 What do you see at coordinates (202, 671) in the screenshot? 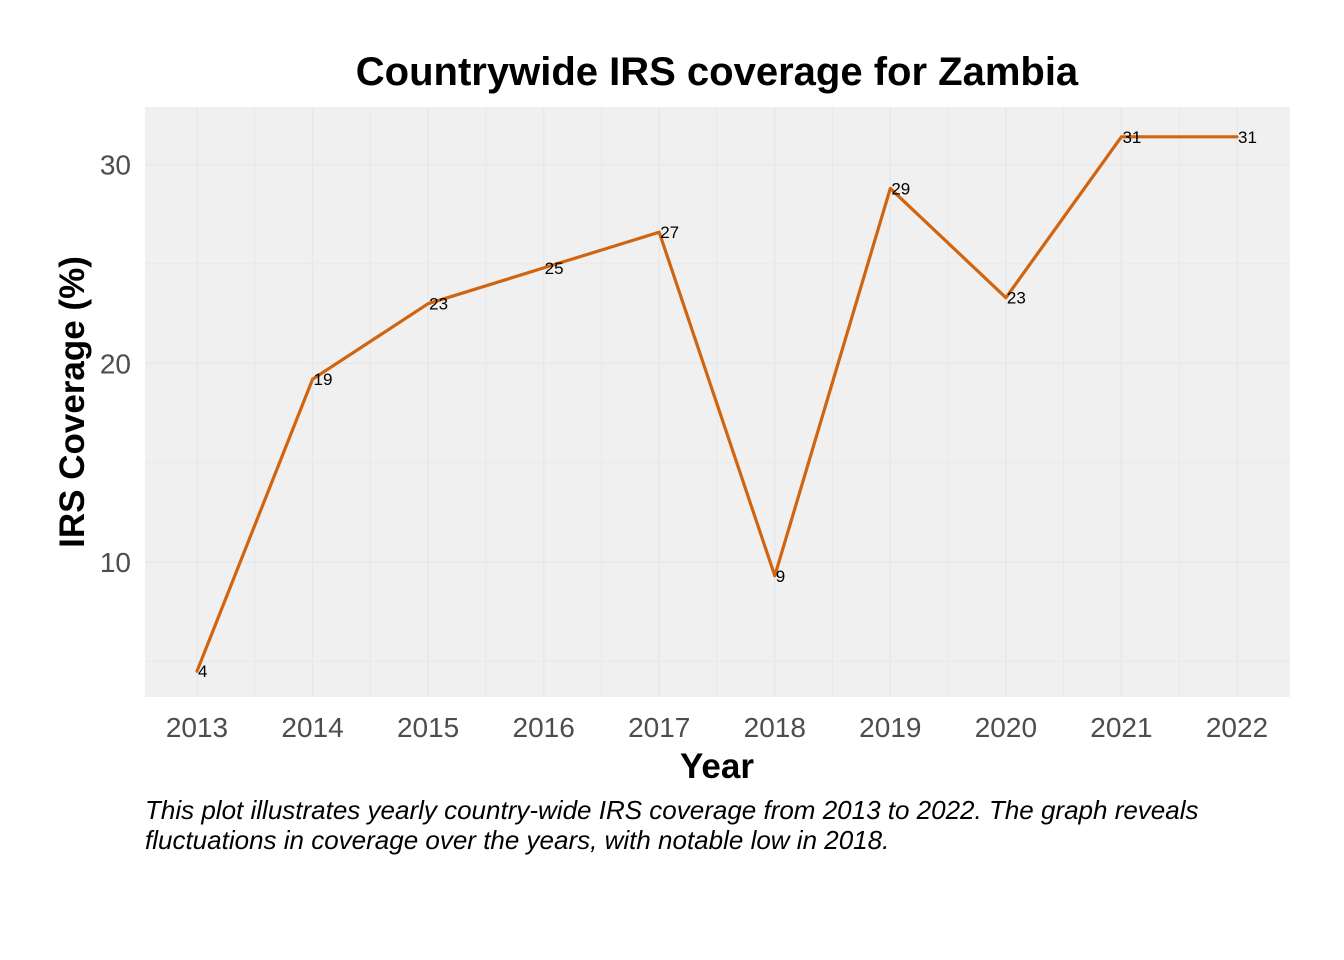
I see `data-label: 4` at bounding box center [202, 671].